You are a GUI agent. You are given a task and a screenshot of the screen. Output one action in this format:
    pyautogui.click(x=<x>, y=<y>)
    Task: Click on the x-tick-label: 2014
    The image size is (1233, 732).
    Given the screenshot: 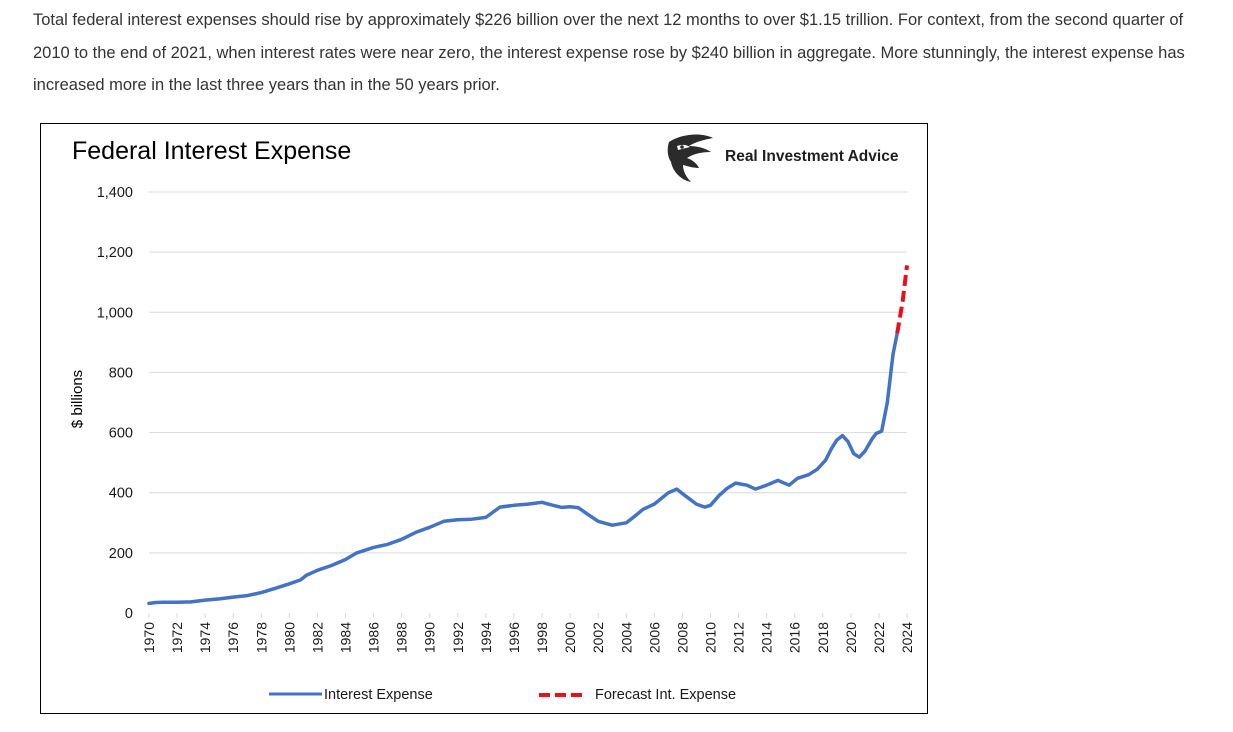 What is the action you would take?
    pyautogui.click(x=767, y=637)
    